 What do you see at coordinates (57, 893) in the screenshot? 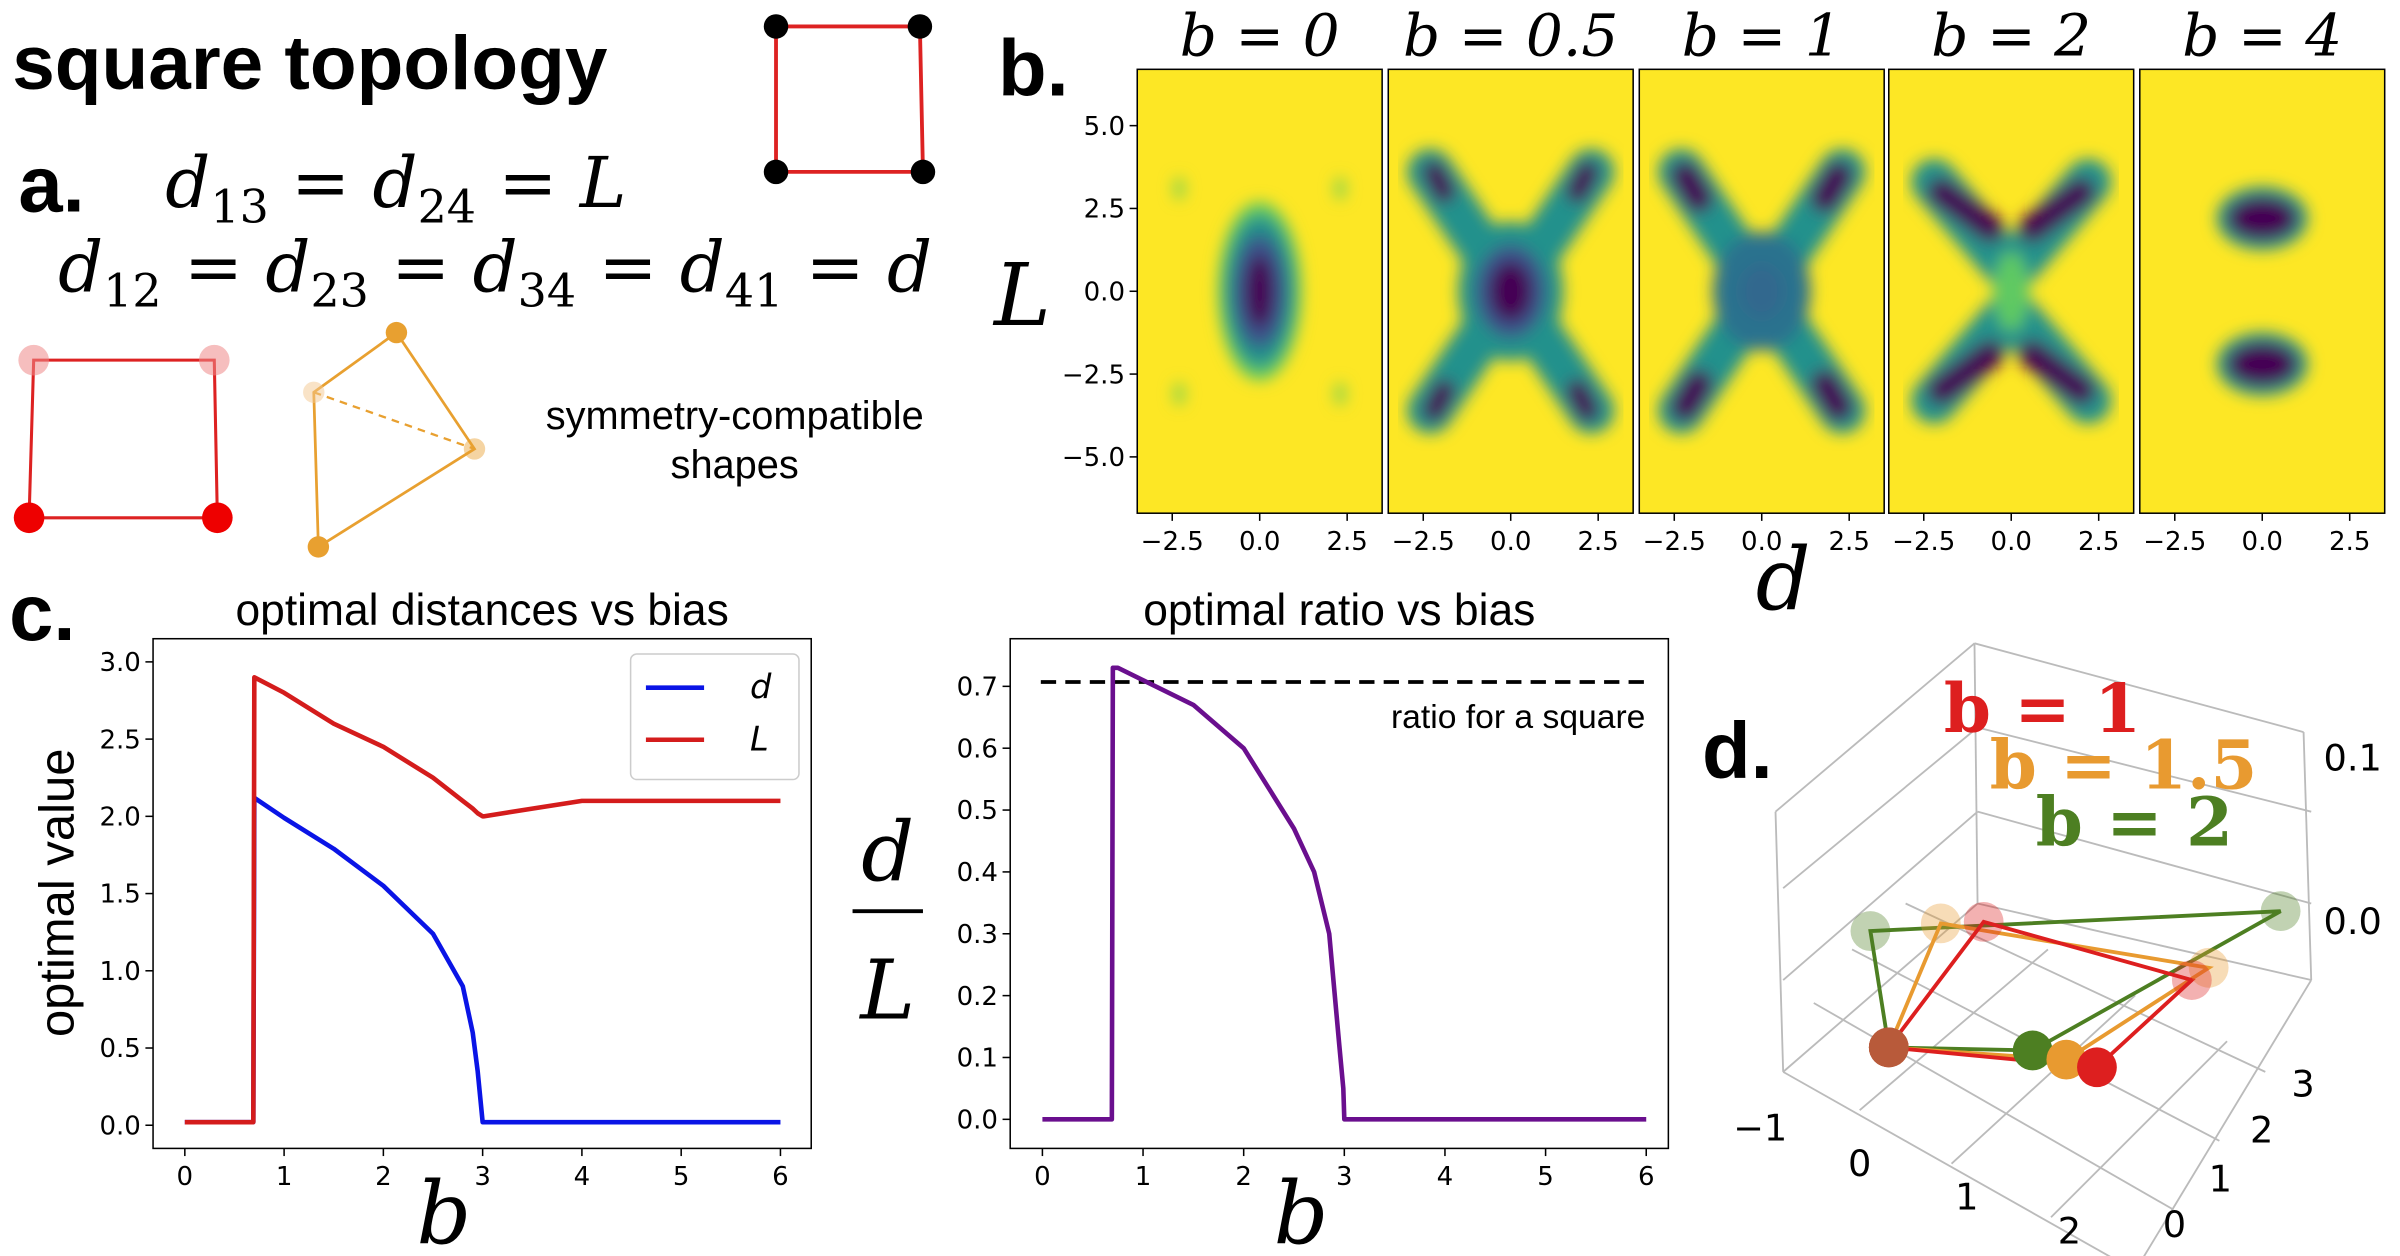
I see `y-axis-label: optimal value` at bounding box center [57, 893].